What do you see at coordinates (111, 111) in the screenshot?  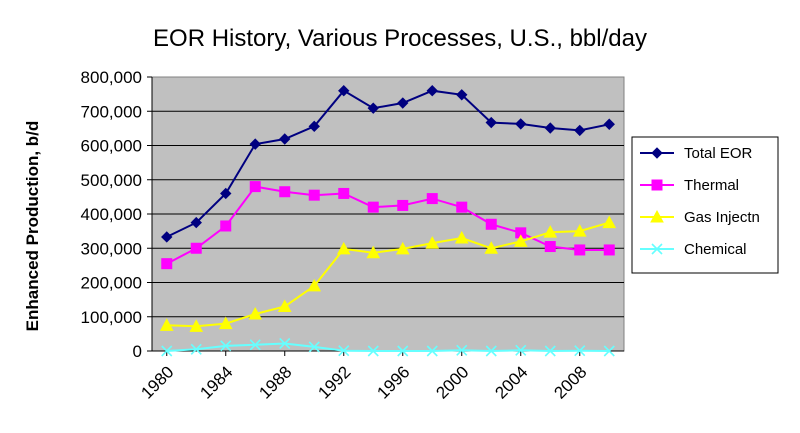 I see `y-tick-label: 700,000` at bounding box center [111, 111].